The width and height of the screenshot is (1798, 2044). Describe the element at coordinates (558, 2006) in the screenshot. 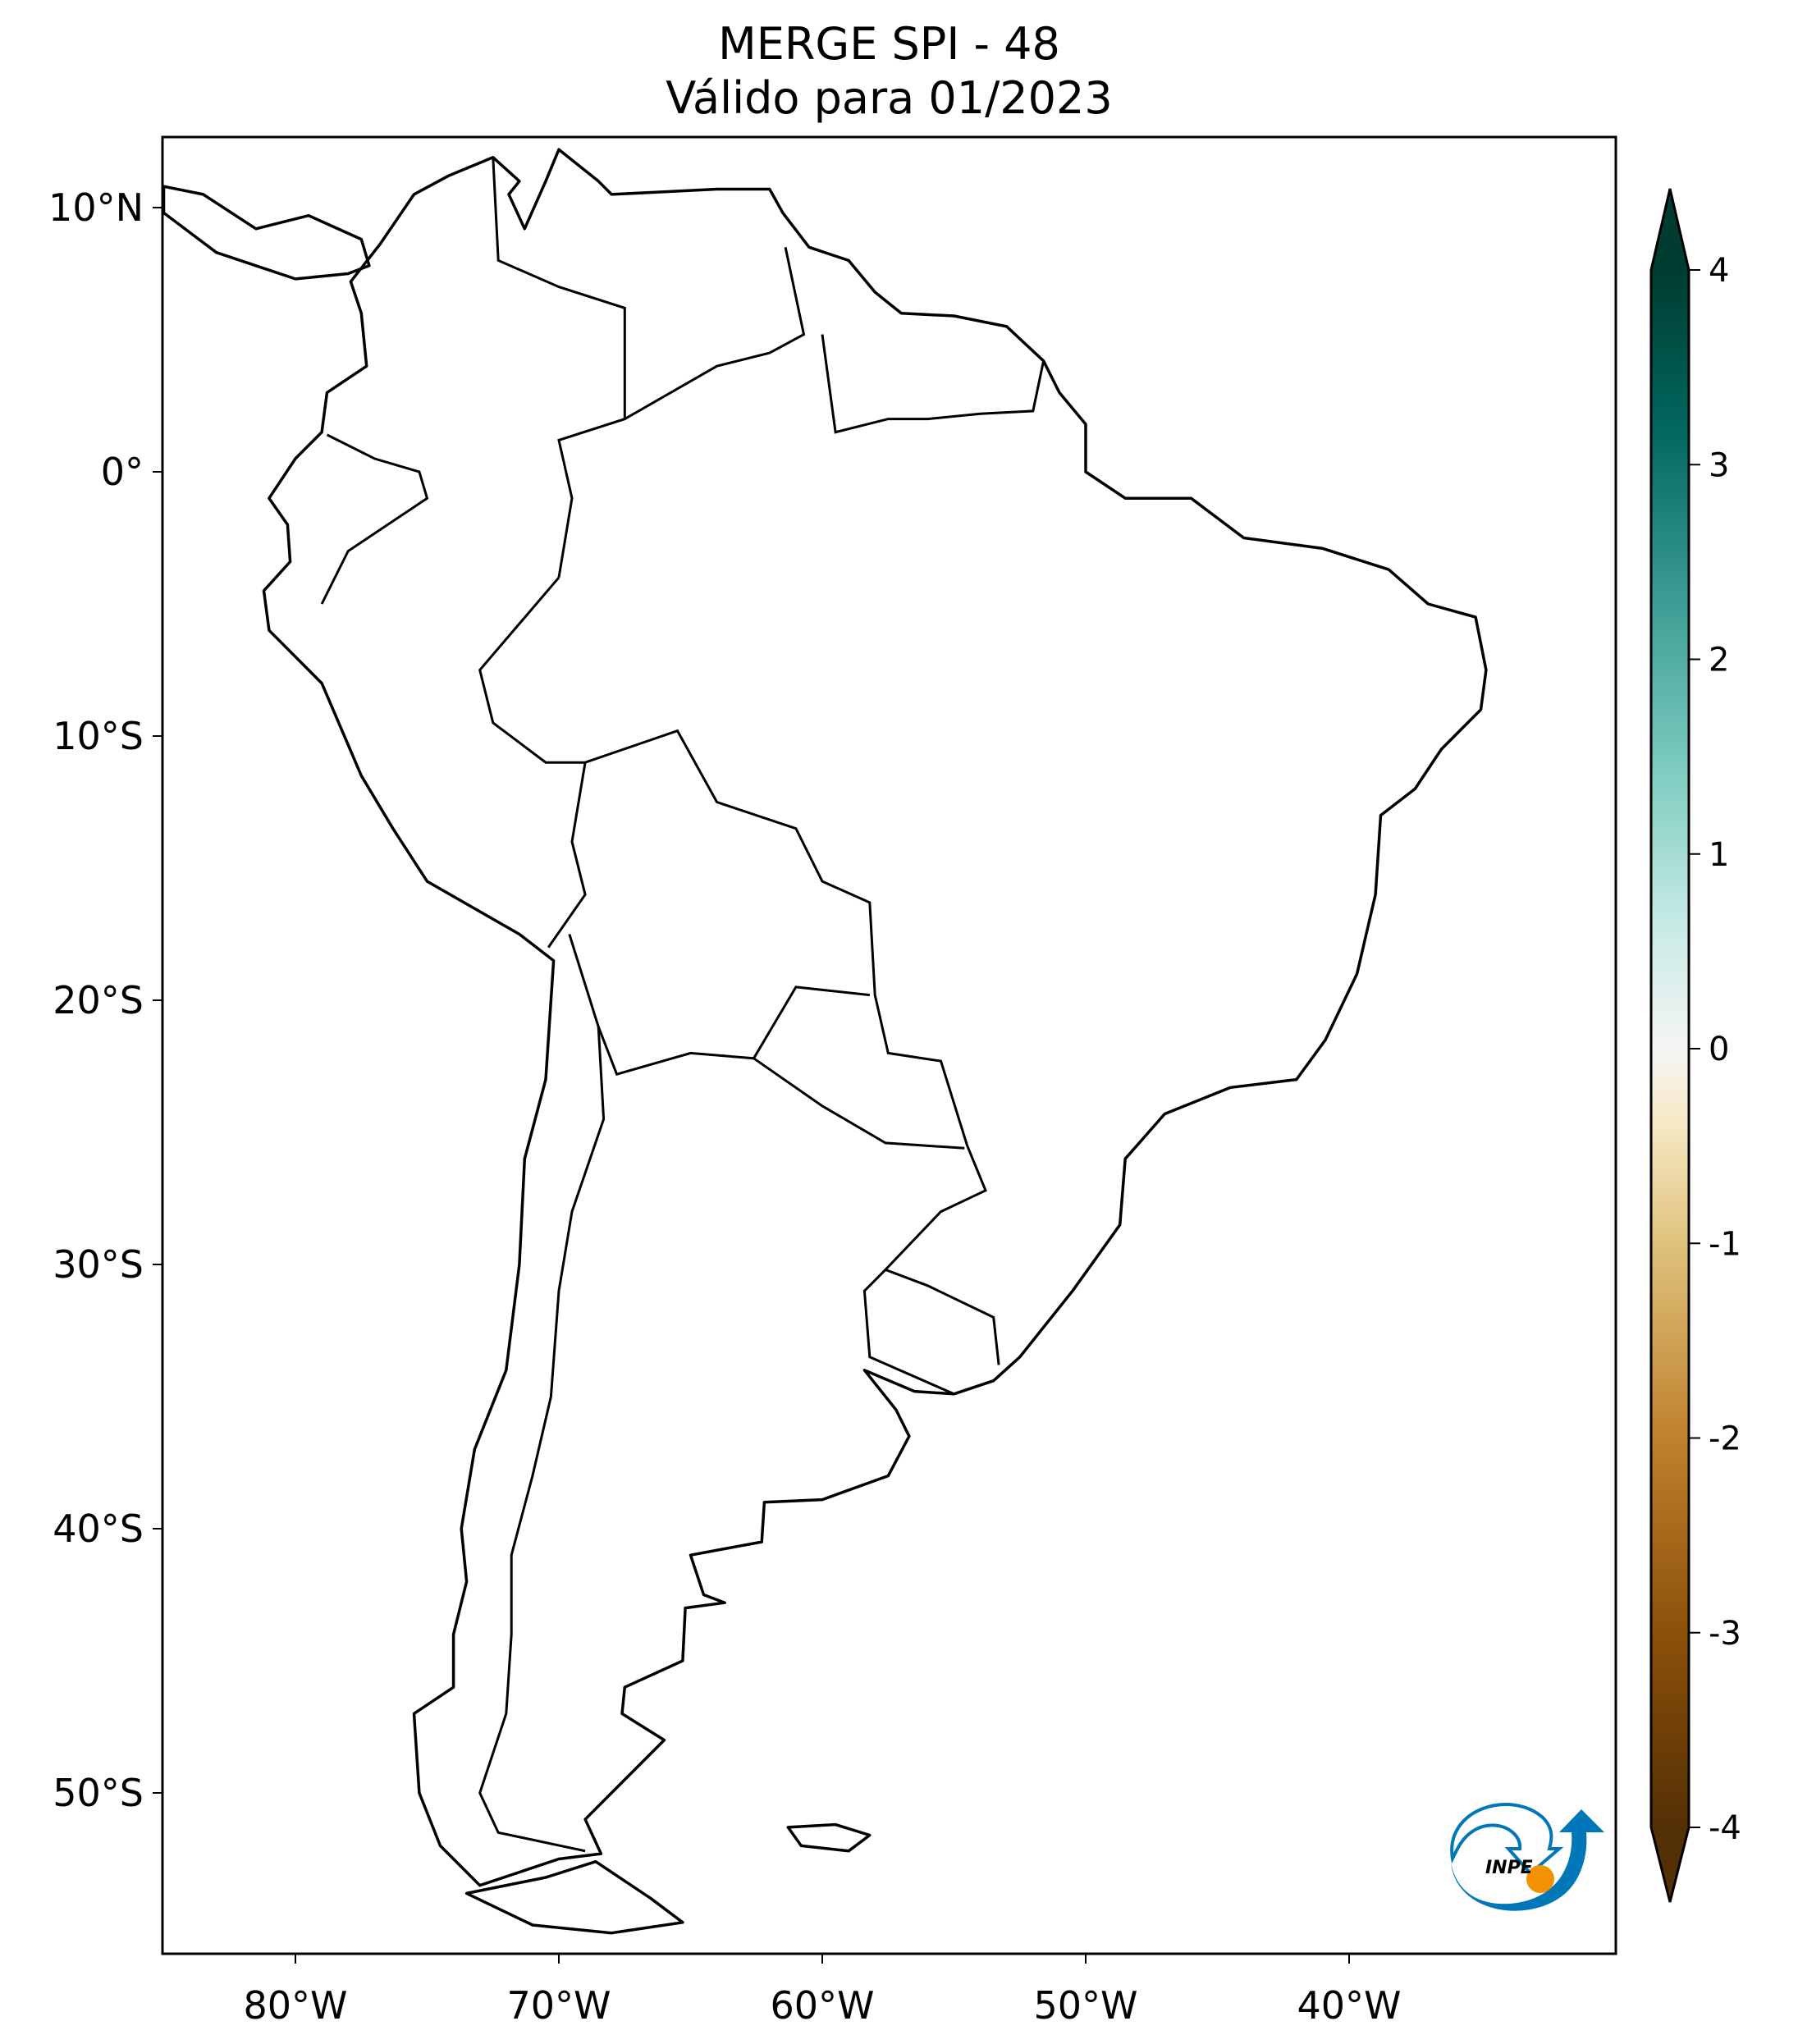

I see `x-tick-label: 70°W` at that location.